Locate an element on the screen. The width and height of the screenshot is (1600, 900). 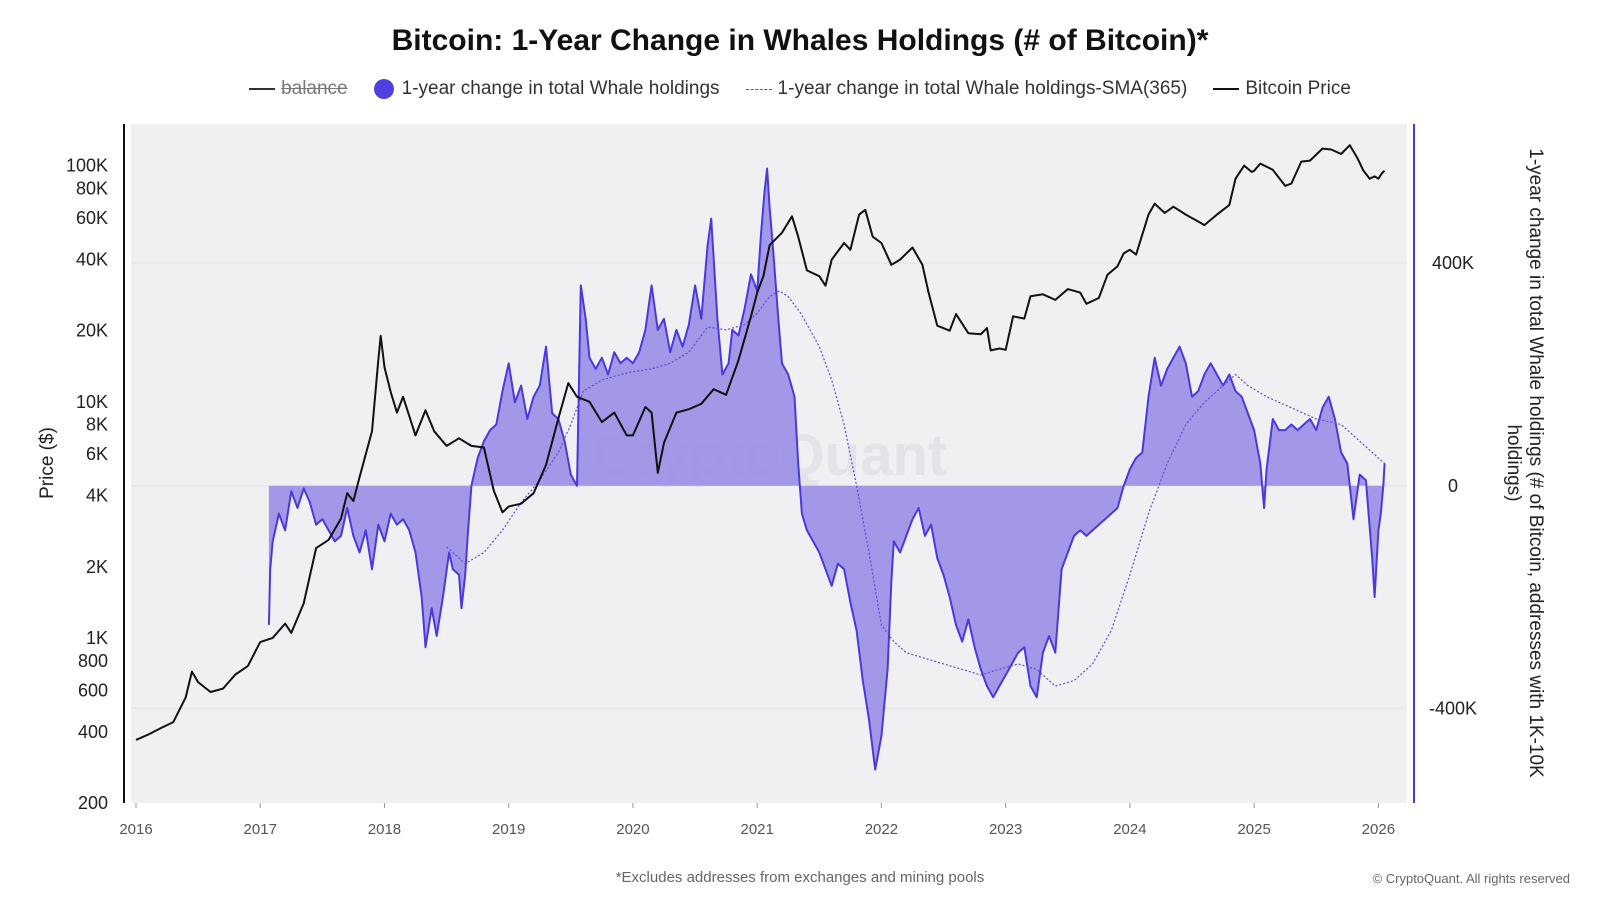
right-tick-label: 0 is located at coordinates (1453, 486).